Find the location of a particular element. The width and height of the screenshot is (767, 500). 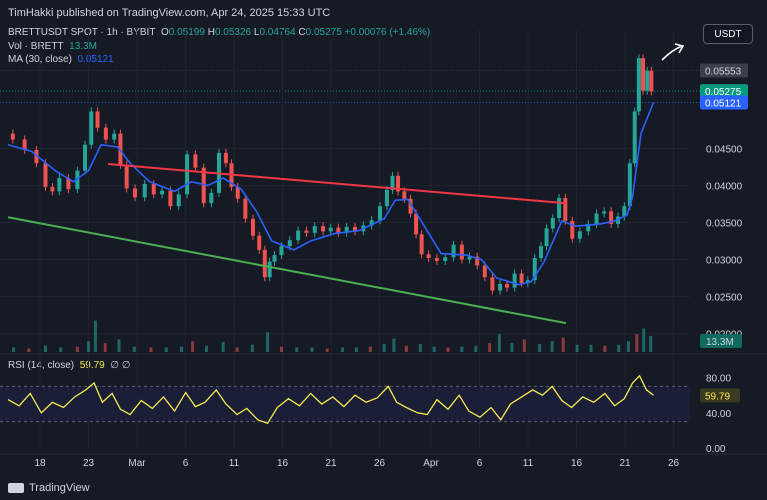

price-tick-label: 0.04500 is located at coordinates (724, 149).